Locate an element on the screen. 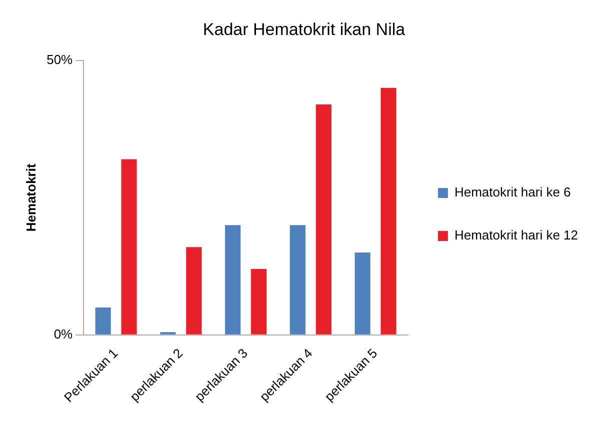 This screenshot has height=429, width=596. y-axis-title: Hematokrit is located at coordinates (30, 197).